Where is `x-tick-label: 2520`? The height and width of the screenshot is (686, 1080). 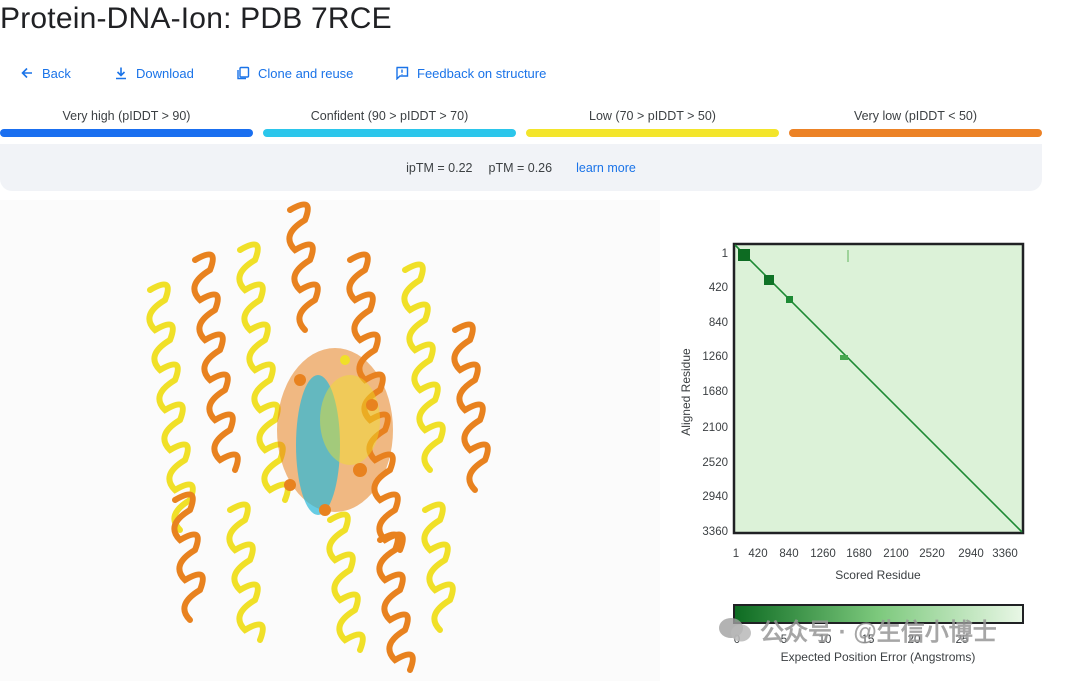 x-tick-label: 2520 is located at coordinates (932, 554).